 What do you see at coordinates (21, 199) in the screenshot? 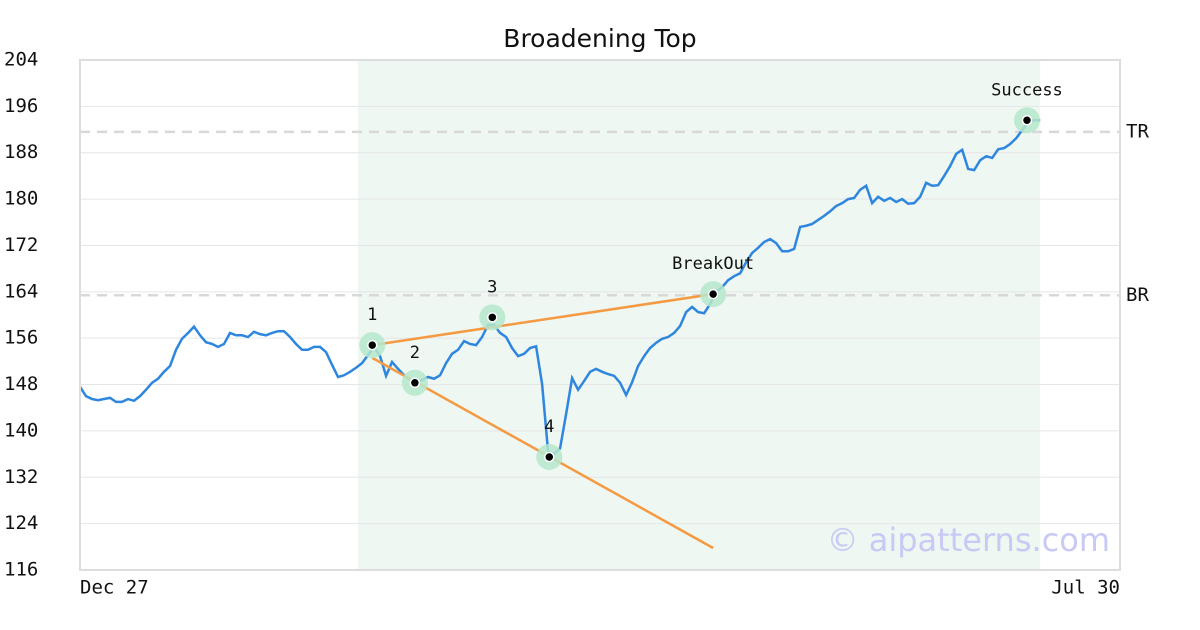
I see `y-tick-label: 180` at bounding box center [21, 199].